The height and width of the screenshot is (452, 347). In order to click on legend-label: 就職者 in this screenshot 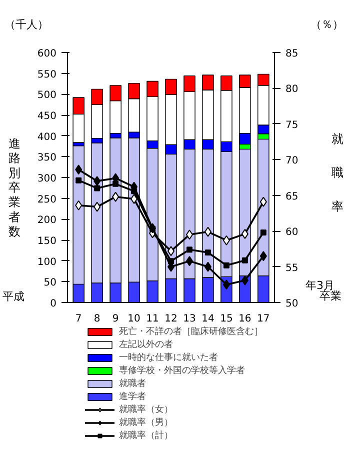, I will do `click(132, 384)`.